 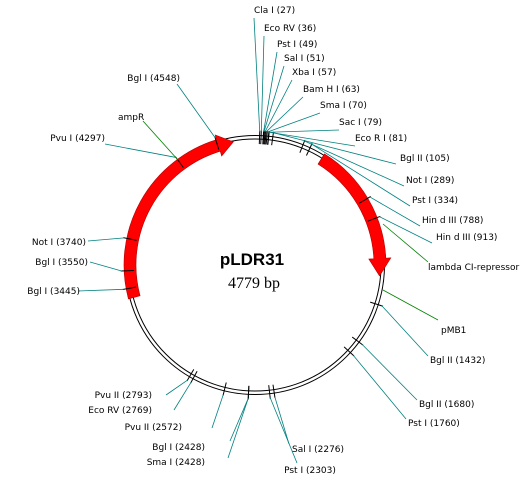 I want to click on site-label-cla-i-27: Cla I (27), so click(x=274, y=11).